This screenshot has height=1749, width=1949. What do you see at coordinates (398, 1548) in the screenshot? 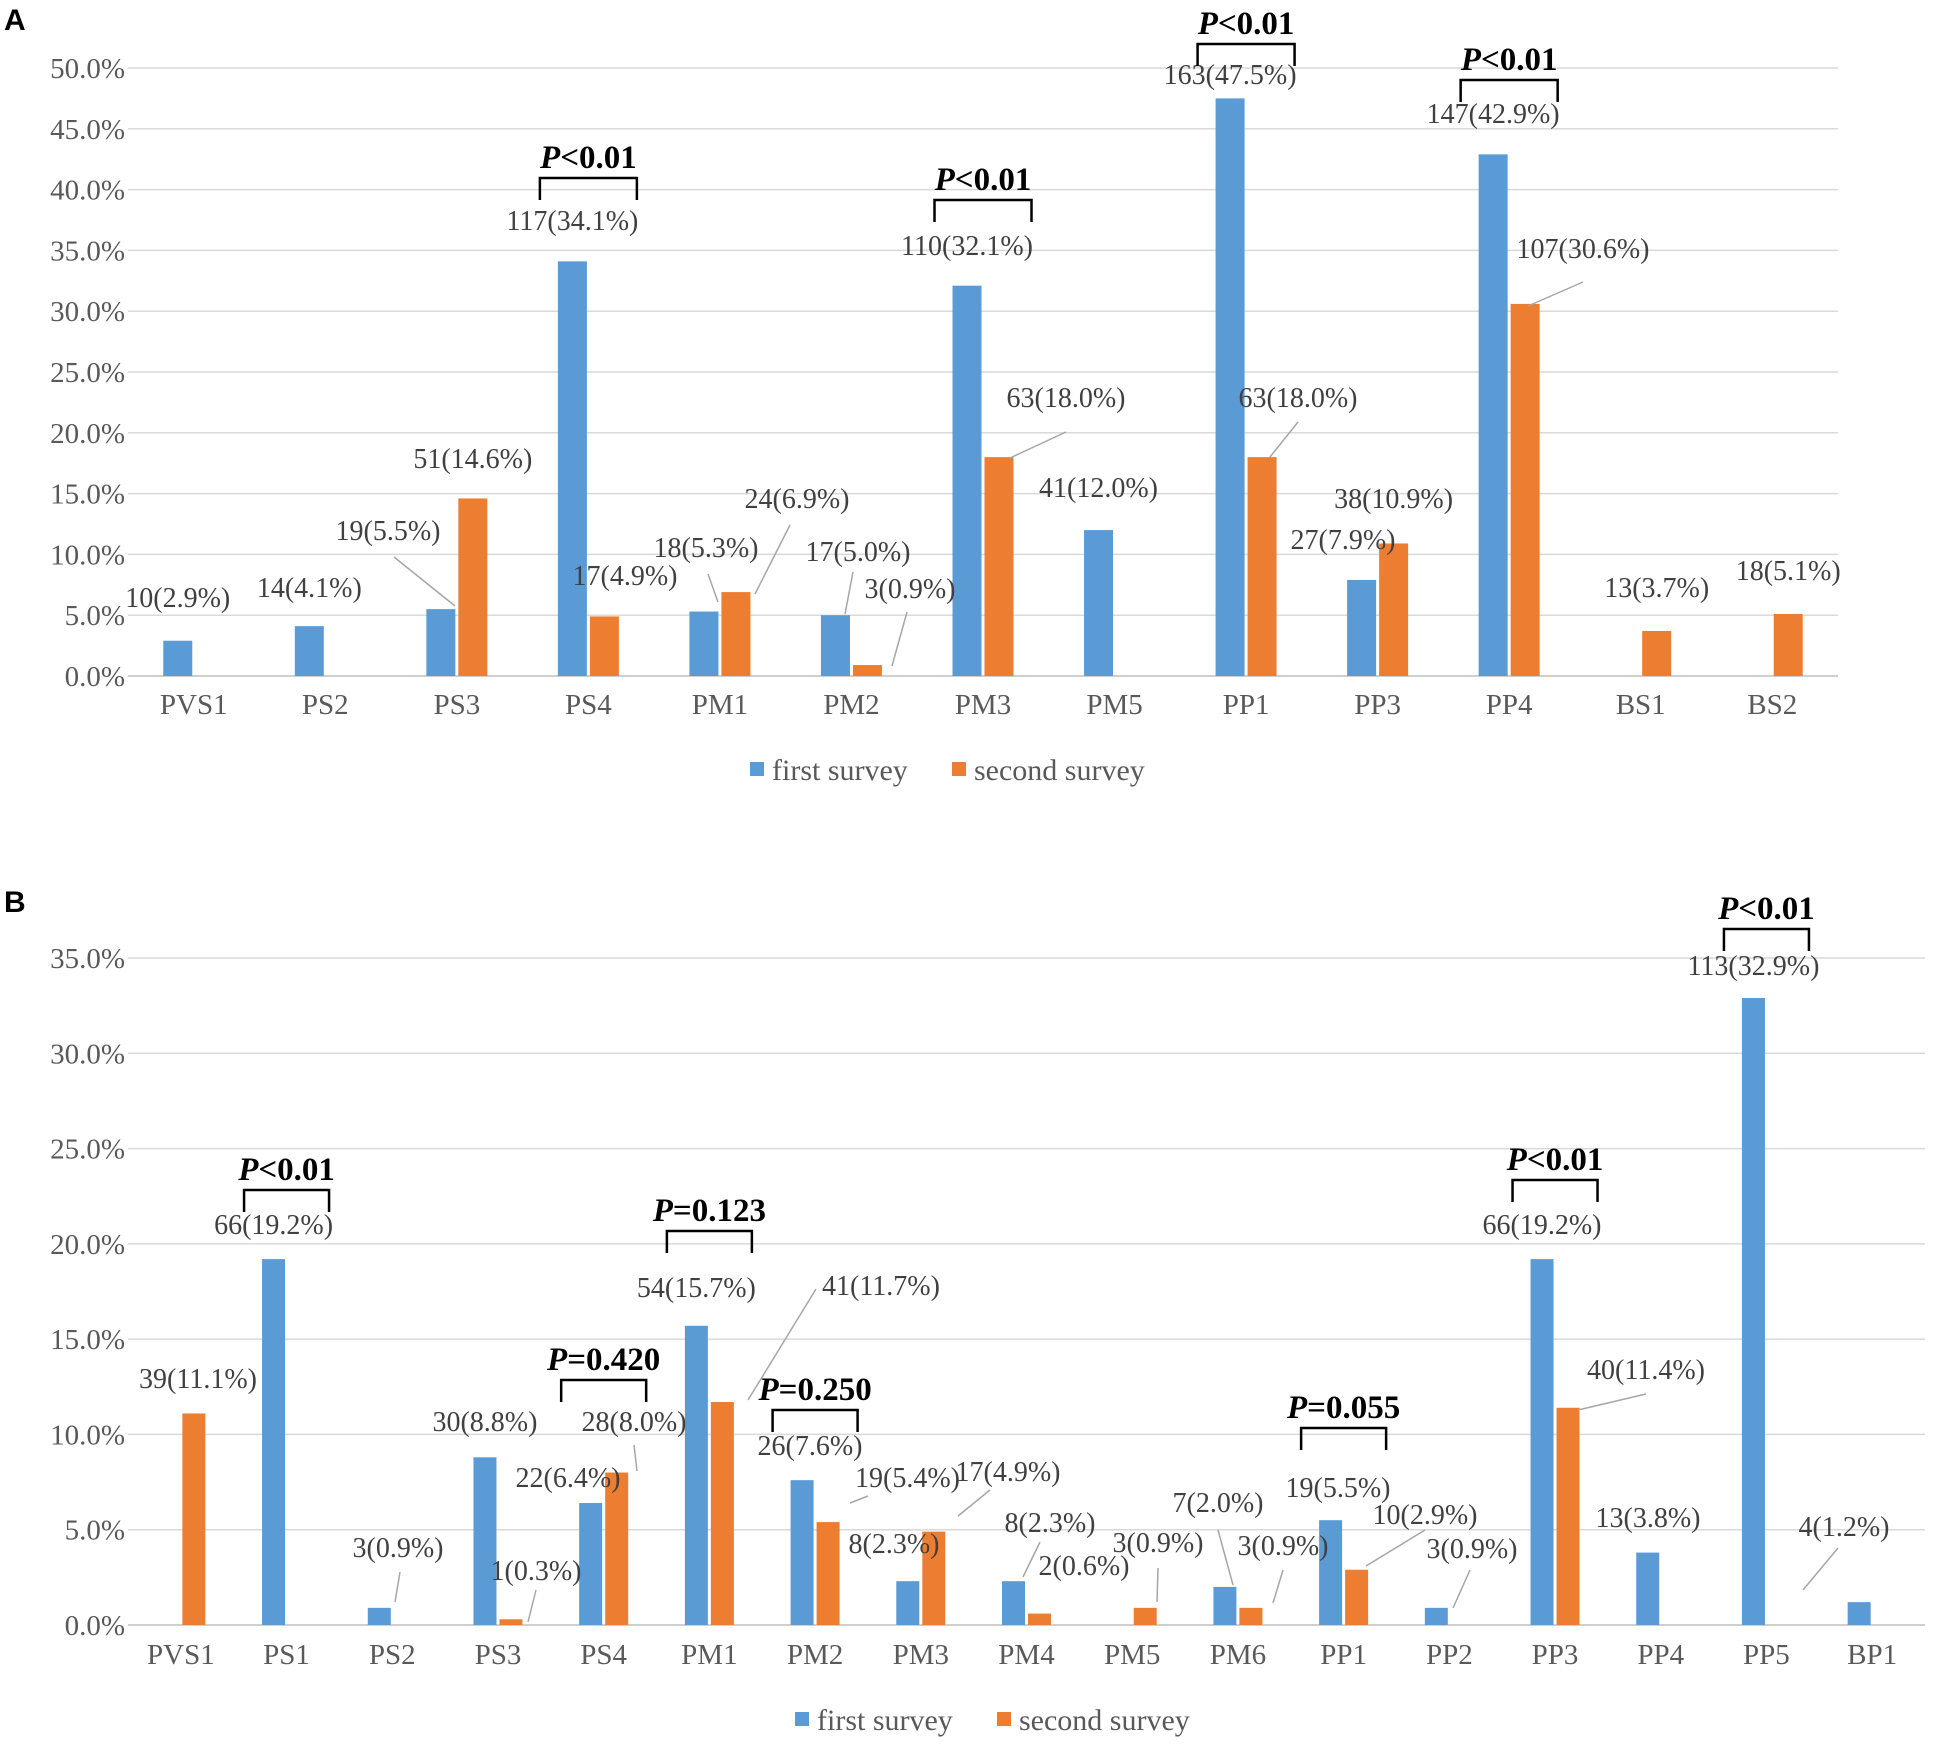
I see `data-label: 3(0.9%)` at bounding box center [398, 1548].